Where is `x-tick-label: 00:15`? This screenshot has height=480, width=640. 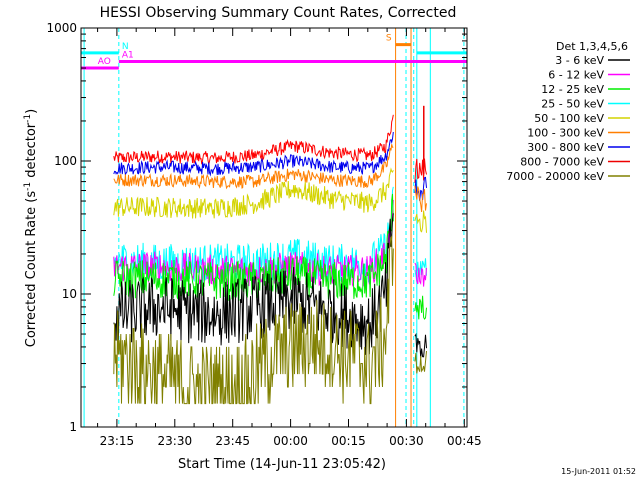 x-tick-label: 00:15 is located at coordinates (348, 441).